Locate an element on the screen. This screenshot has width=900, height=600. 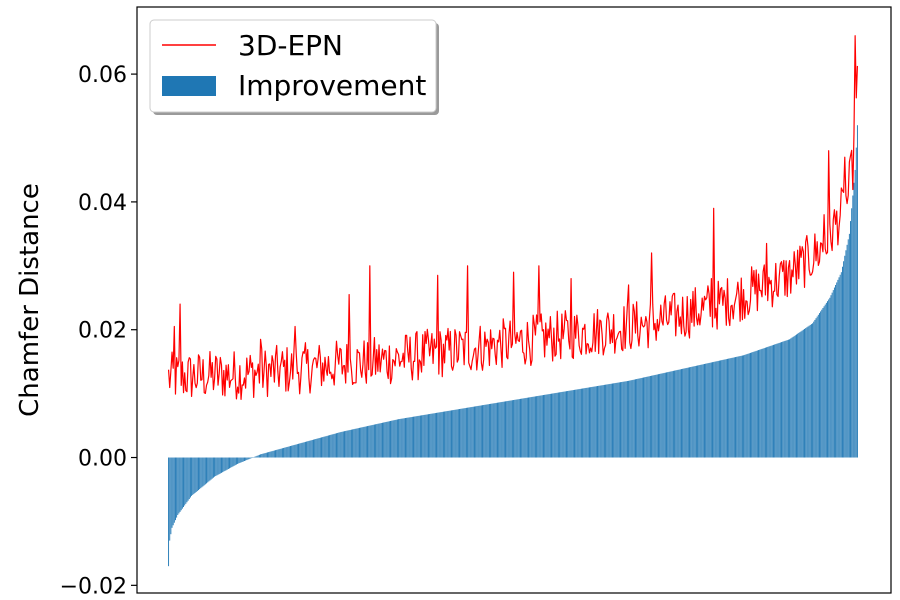
legend-box is located at coordinates (293, 66).